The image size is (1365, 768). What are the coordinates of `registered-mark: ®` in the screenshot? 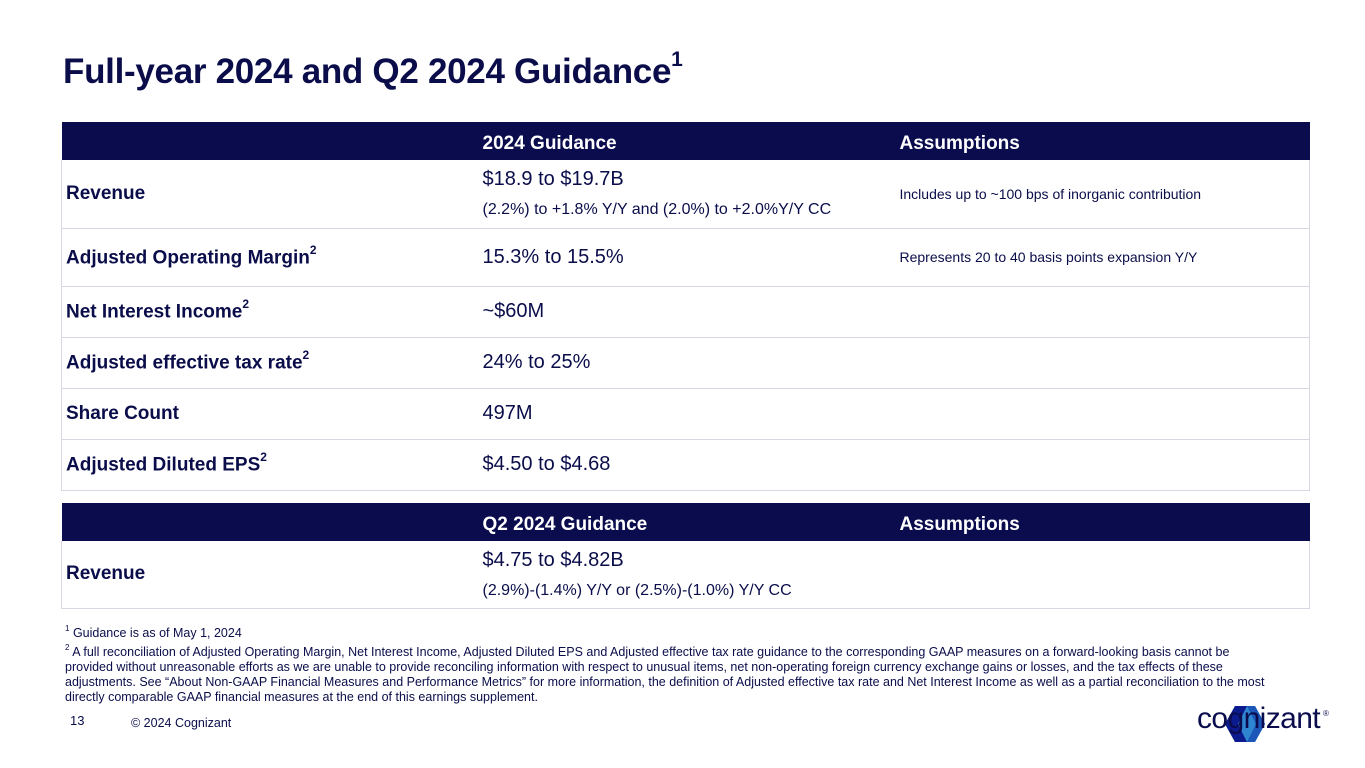 It's located at (1326, 713).